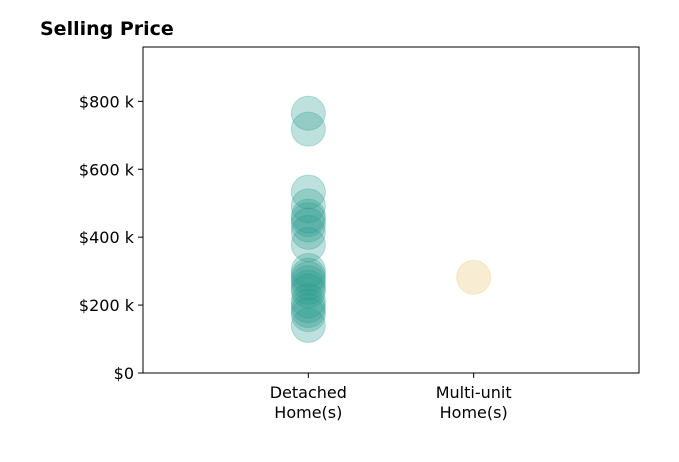 Image resolution: width=679 pixels, height=462 pixels. I want to click on x-tick-label: Detached, so click(308, 392).